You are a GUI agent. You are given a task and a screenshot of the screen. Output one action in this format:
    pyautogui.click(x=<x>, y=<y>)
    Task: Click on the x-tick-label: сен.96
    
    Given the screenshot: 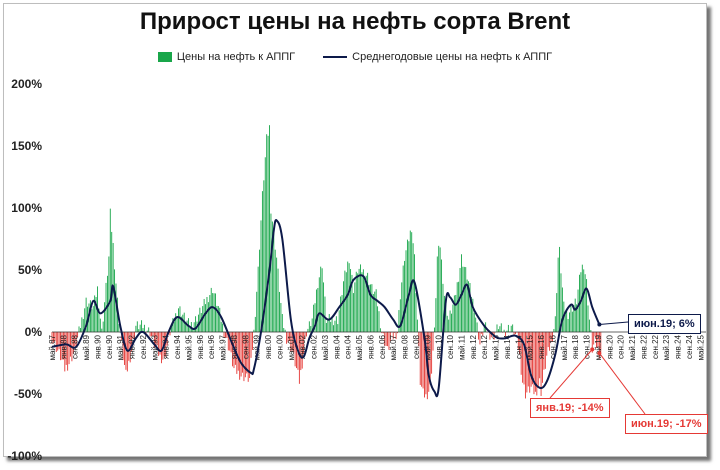 What is the action you would take?
    pyautogui.click(x=211, y=346)
    